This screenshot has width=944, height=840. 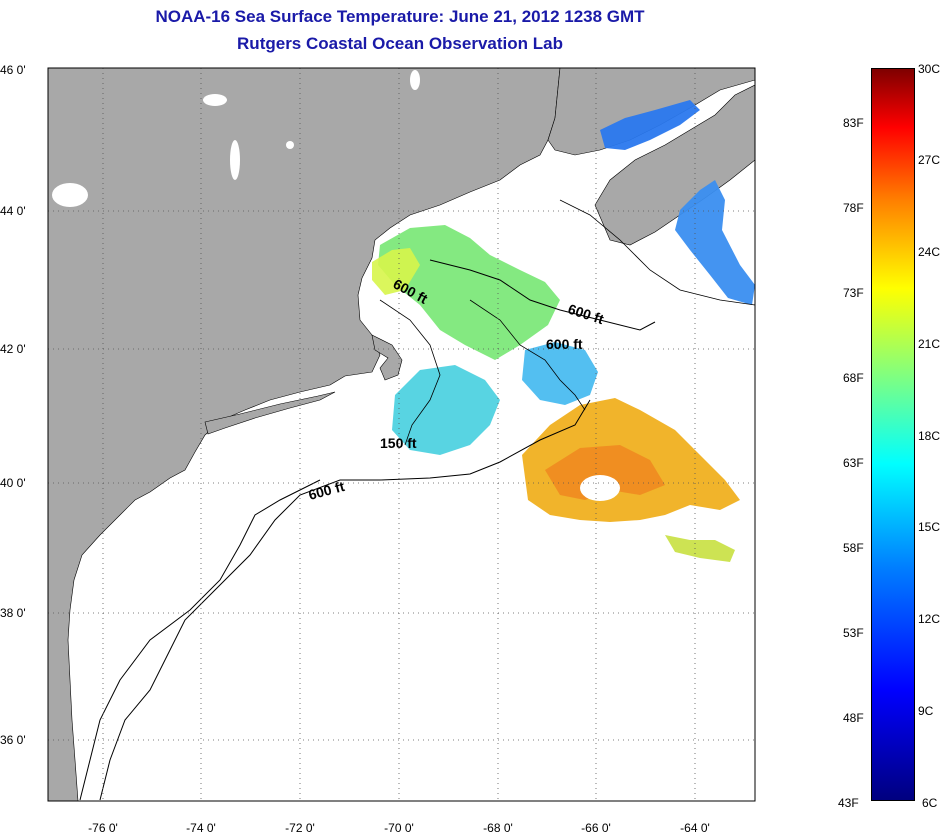 What do you see at coordinates (929, 160) in the screenshot?
I see `colorbar-c-label: 27C` at bounding box center [929, 160].